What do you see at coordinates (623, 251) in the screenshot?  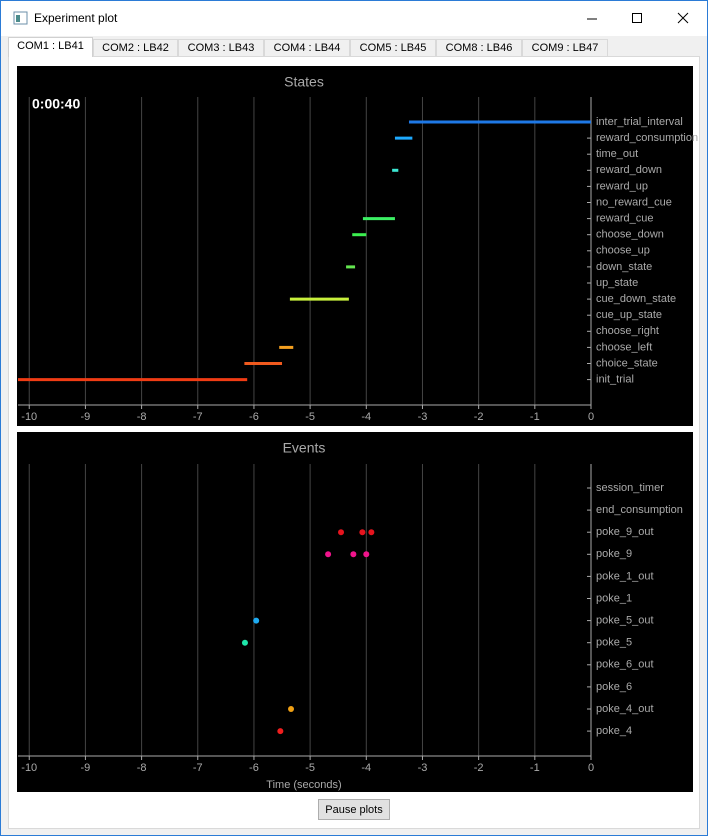 I see `y-tick-label: choose_up` at bounding box center [623, 251].